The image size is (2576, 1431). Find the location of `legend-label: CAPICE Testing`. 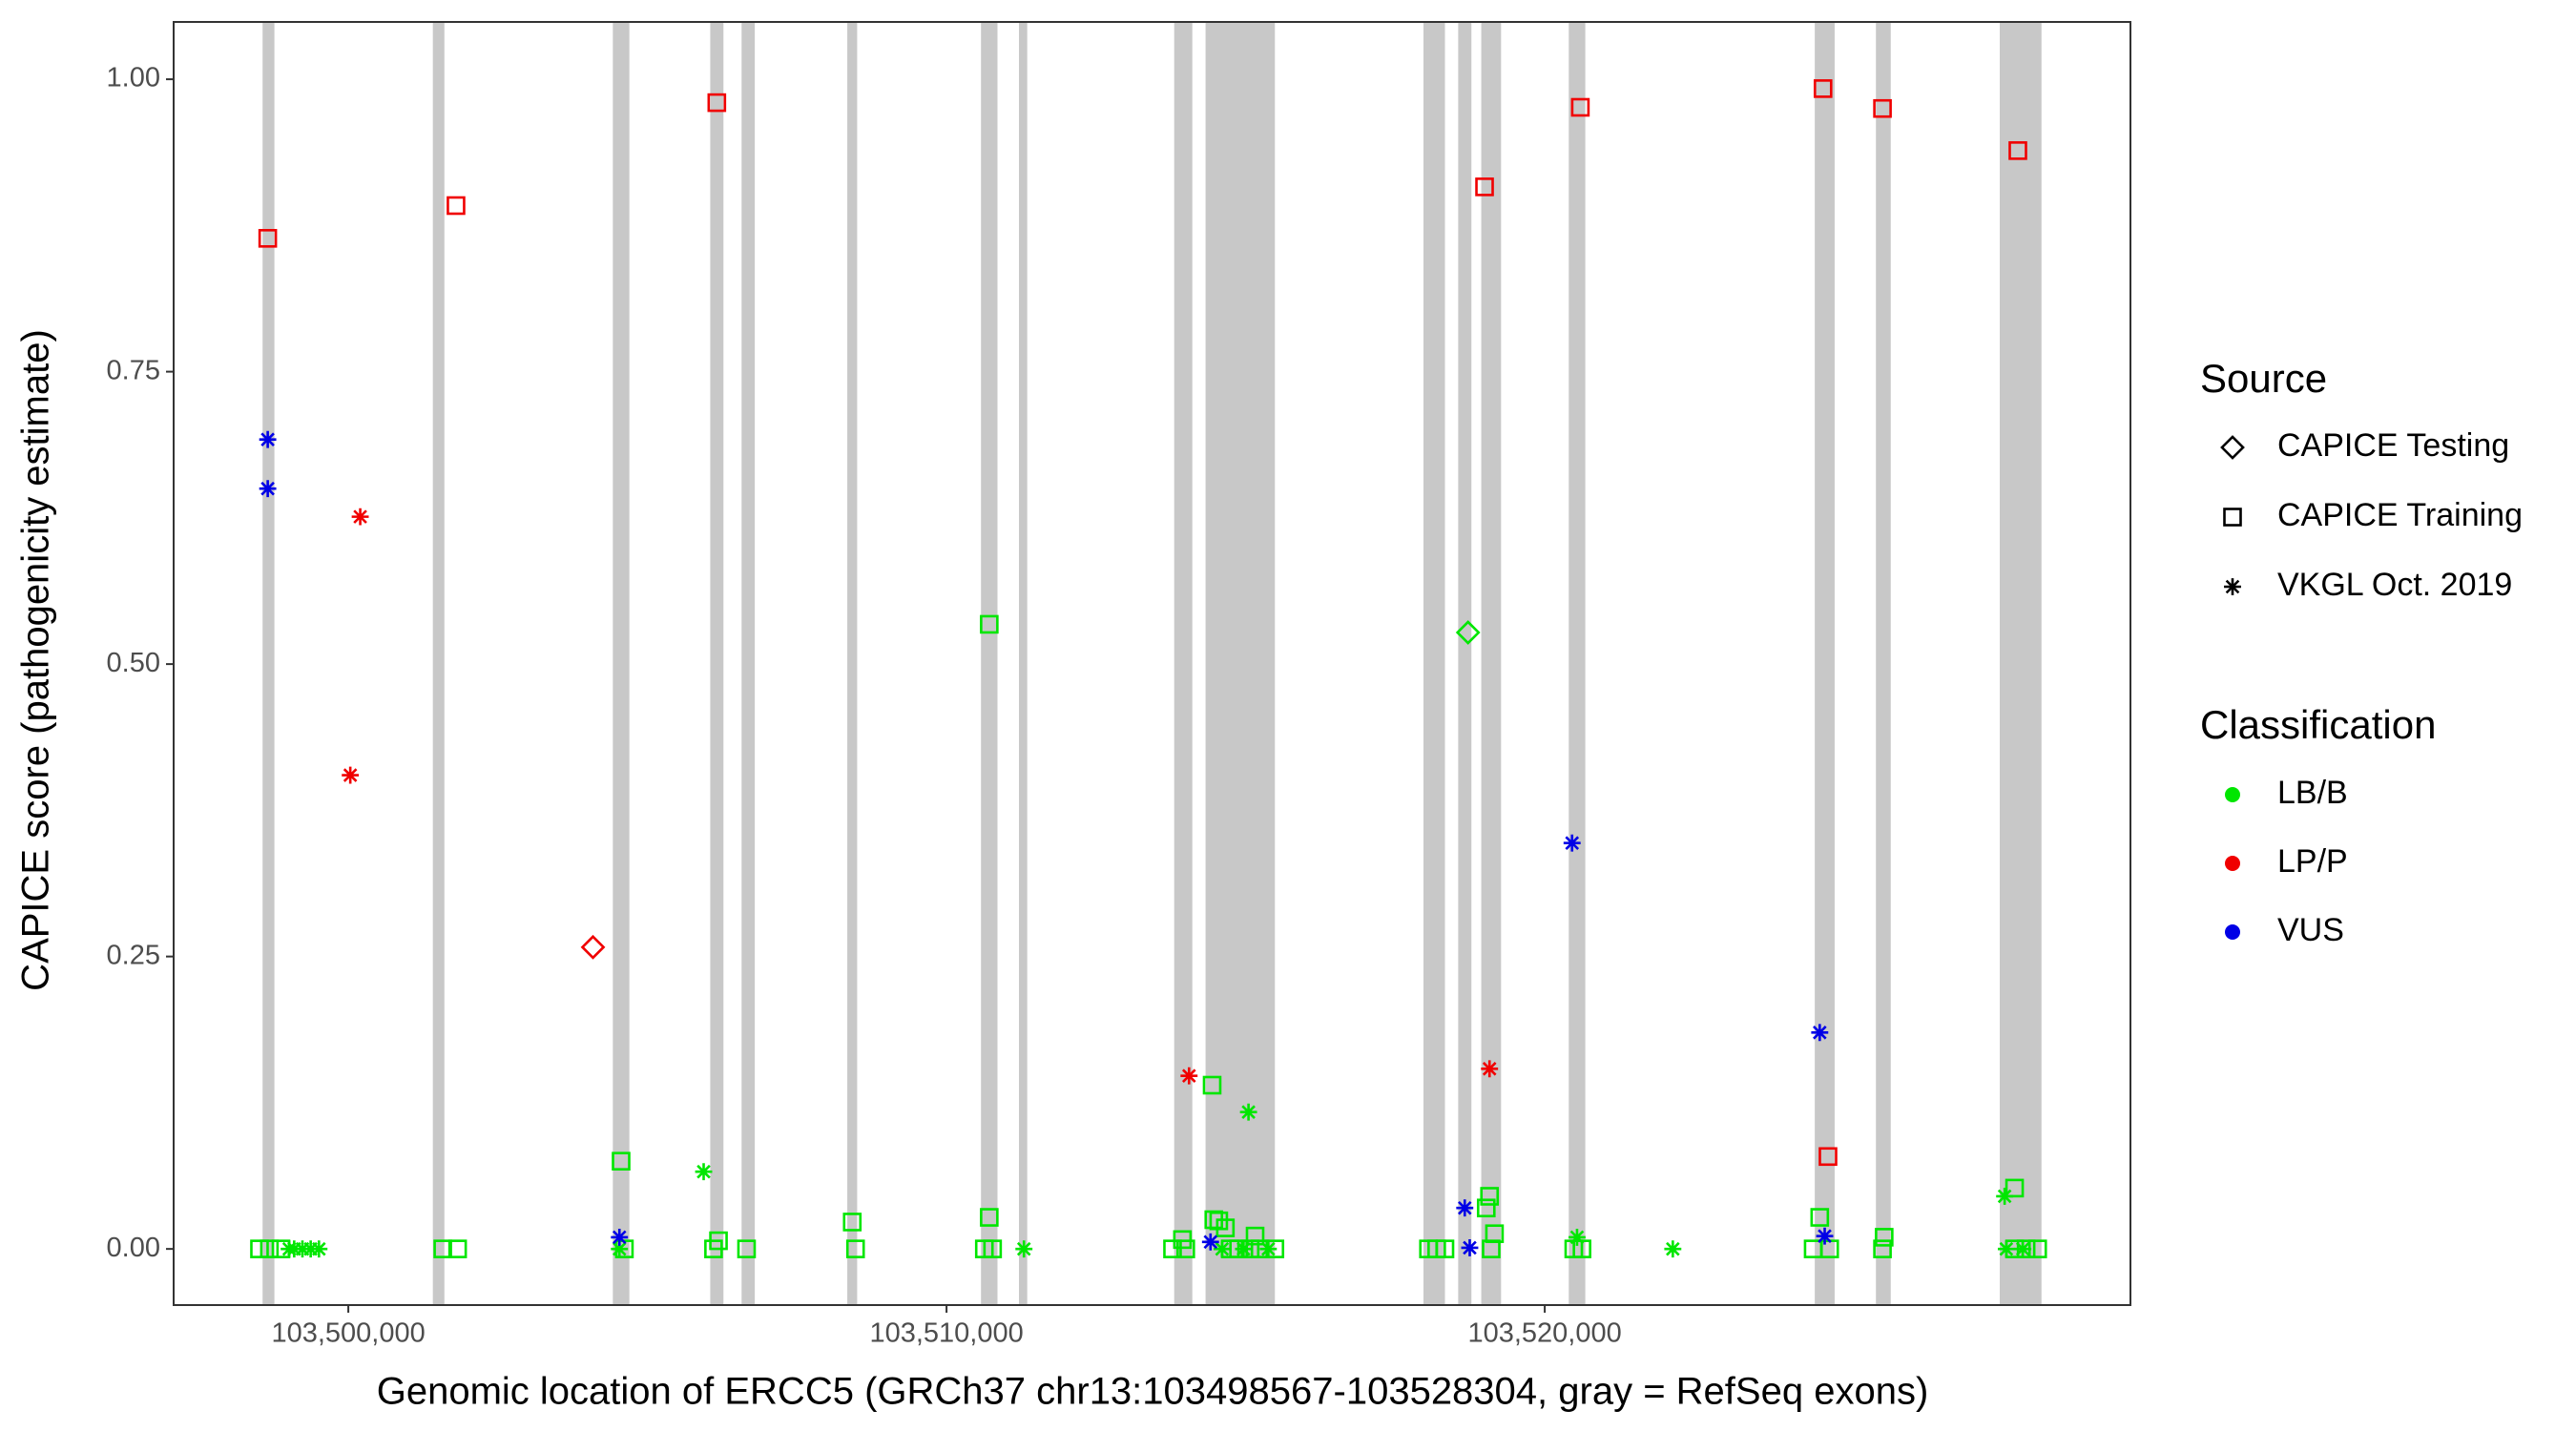

legend-label: CAPICE Testing is located at coordinates (2393, 446).